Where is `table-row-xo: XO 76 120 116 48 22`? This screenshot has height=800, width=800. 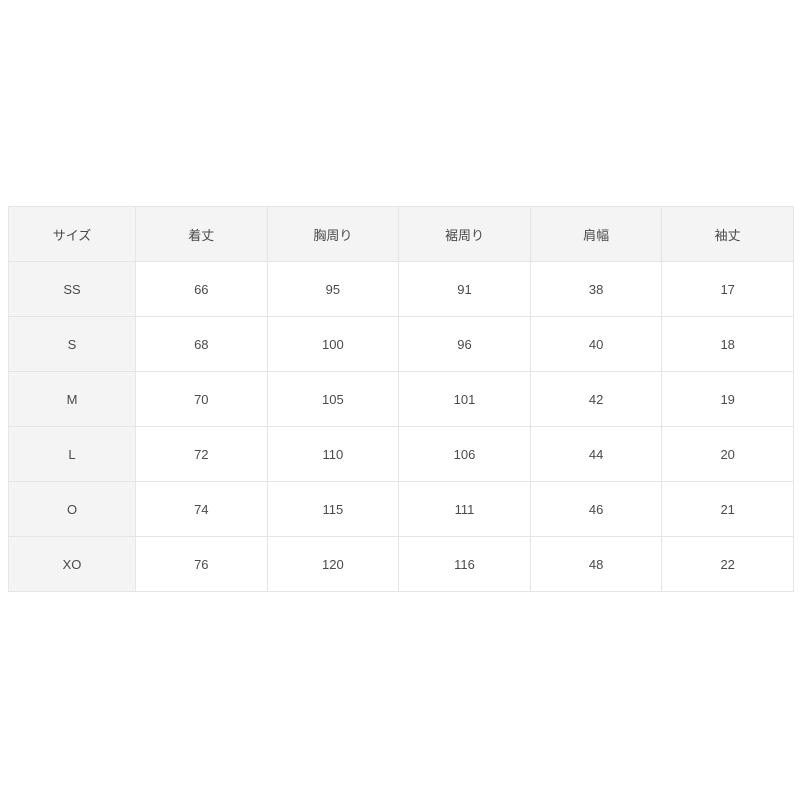
table-row-xo: XO 76 120 116 48 22 is located at coordinates (401, 564).